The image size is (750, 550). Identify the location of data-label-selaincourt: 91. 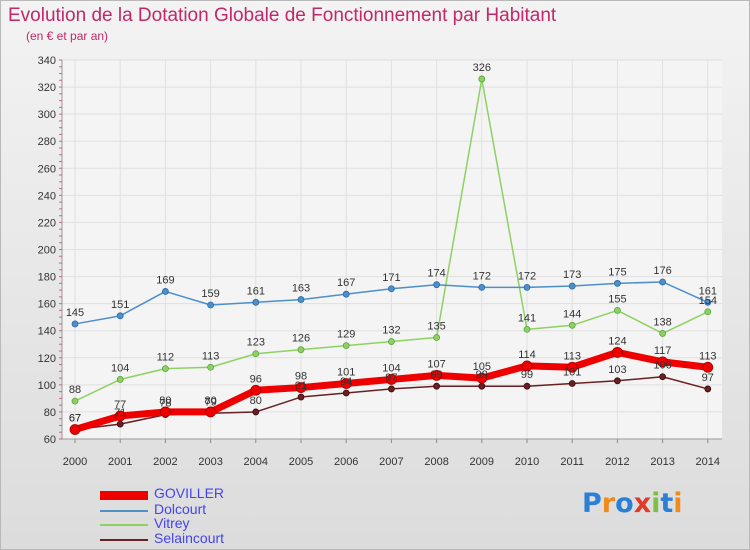
(301, 386).